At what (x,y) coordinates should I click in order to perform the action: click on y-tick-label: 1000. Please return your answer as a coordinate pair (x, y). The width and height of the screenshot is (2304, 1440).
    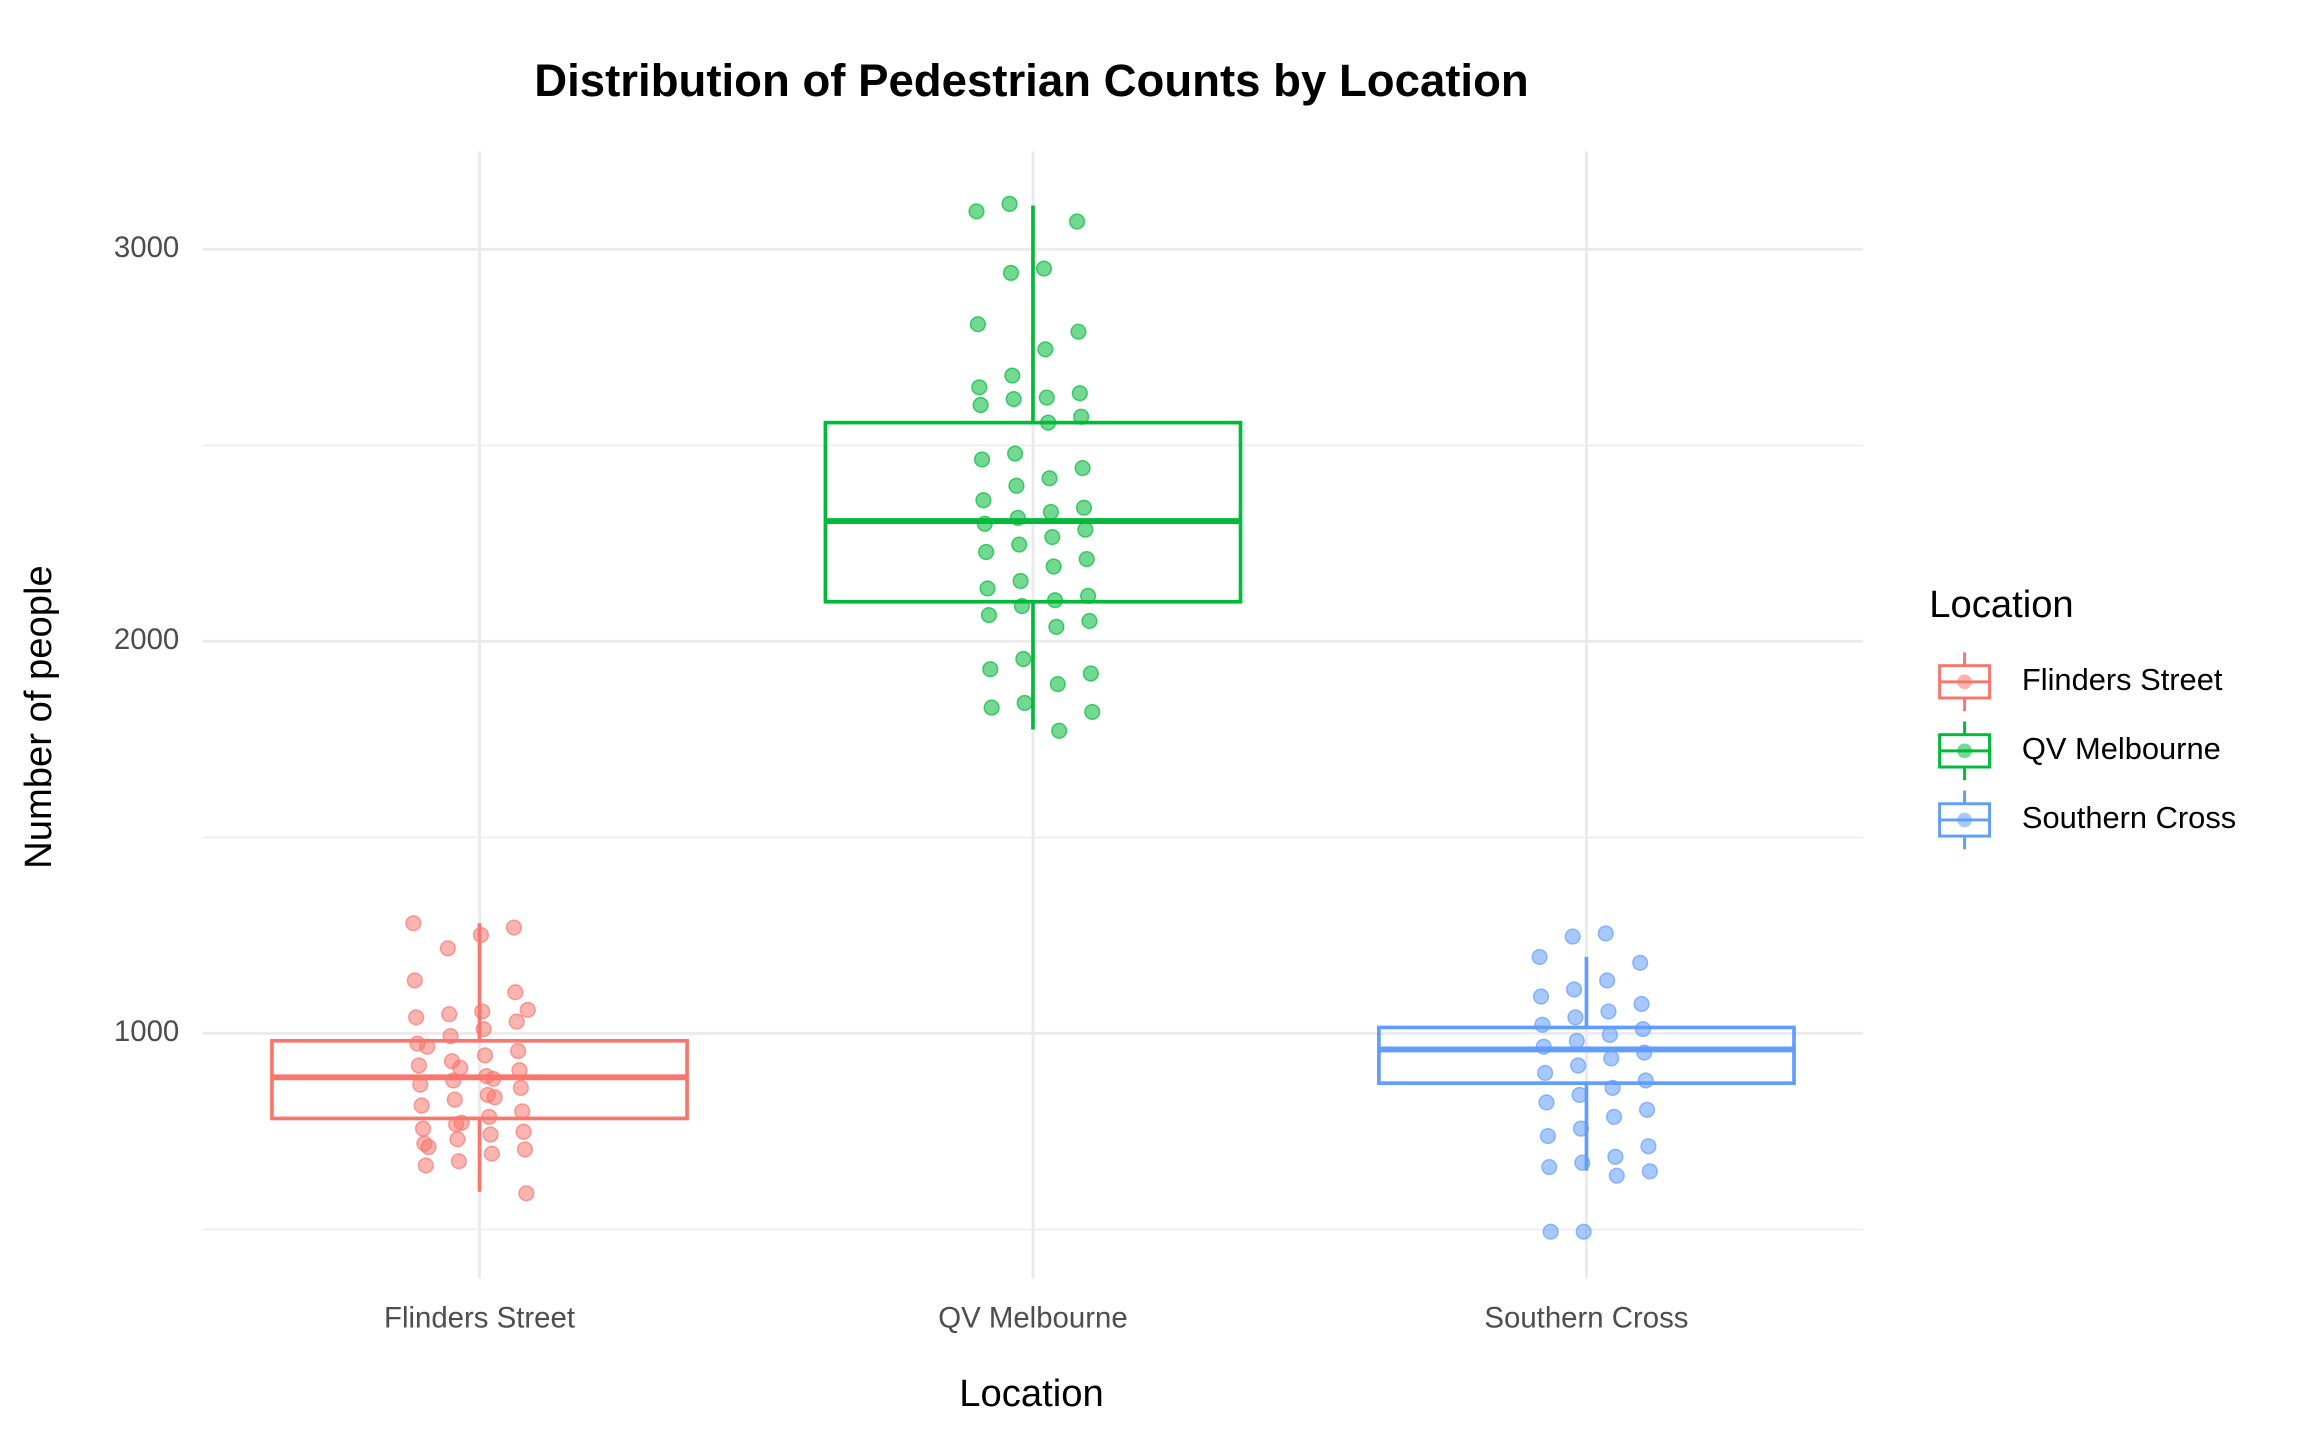
    Looking at the image, I should click on (146, 1031).